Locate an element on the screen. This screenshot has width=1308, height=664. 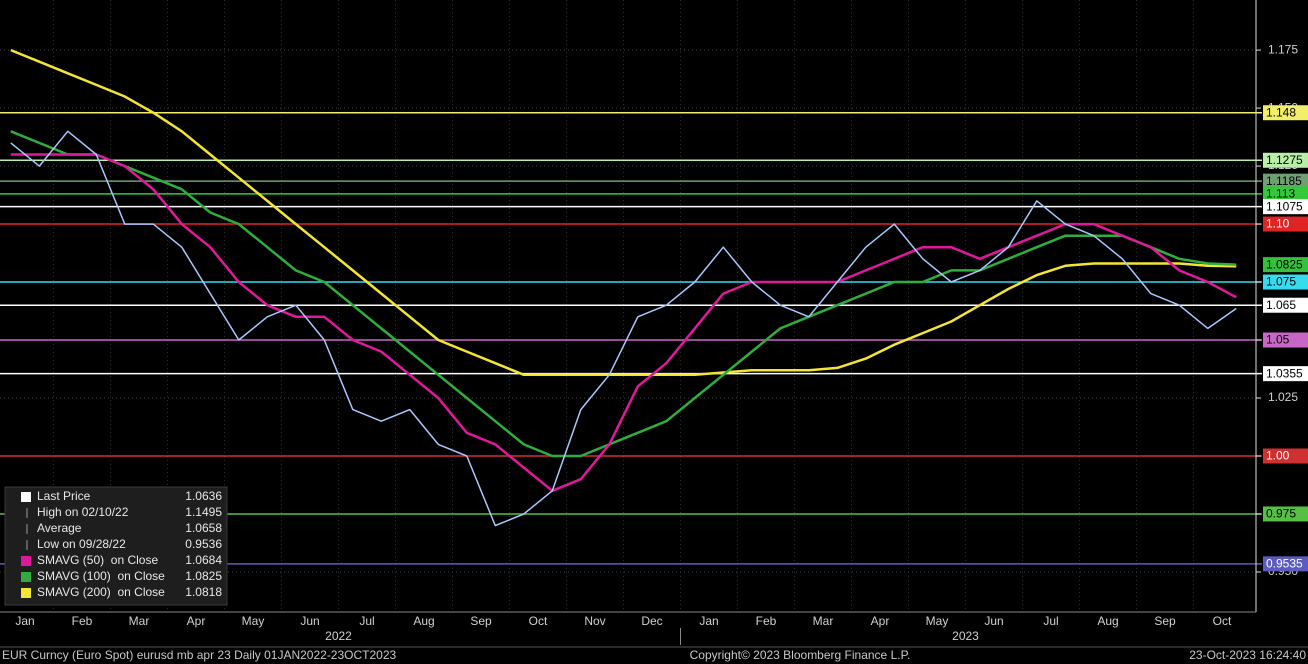
level-label: 1.0825 is located at coordinates (1284, 264).